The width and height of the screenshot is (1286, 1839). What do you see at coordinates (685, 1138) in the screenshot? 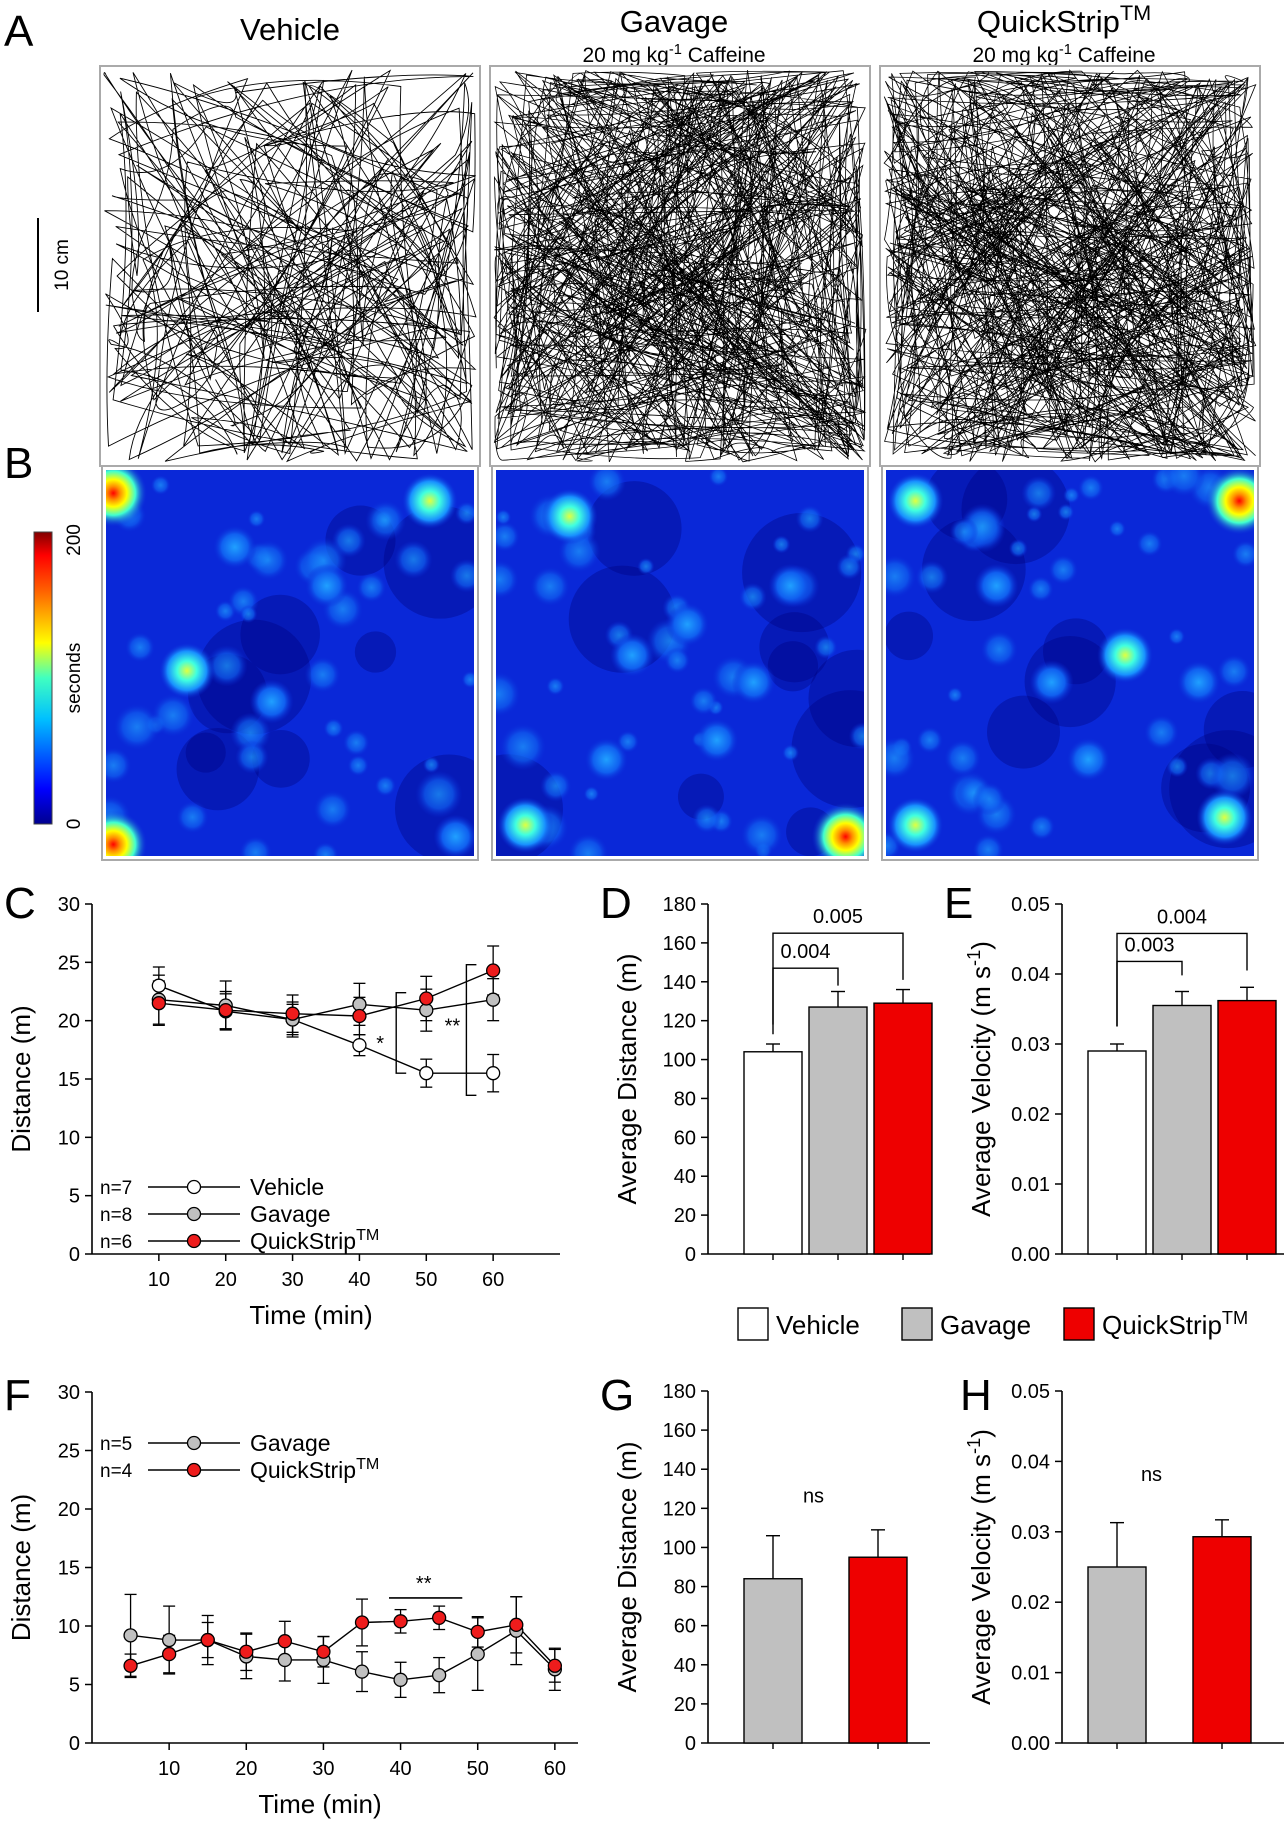
I see `y-tick-label: 60` at bounding box center [685, 1138].